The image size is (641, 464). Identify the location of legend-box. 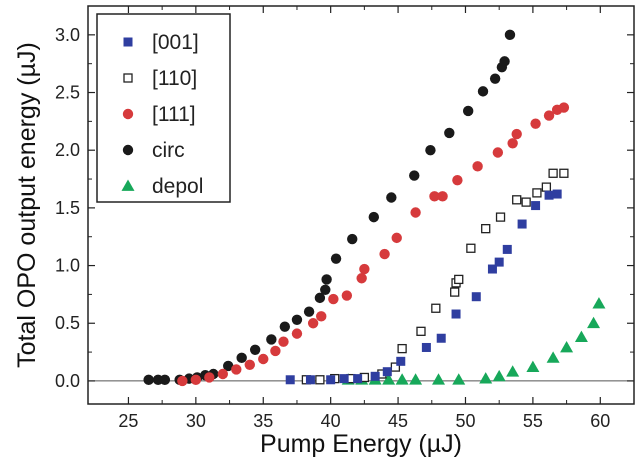
(163, 108).